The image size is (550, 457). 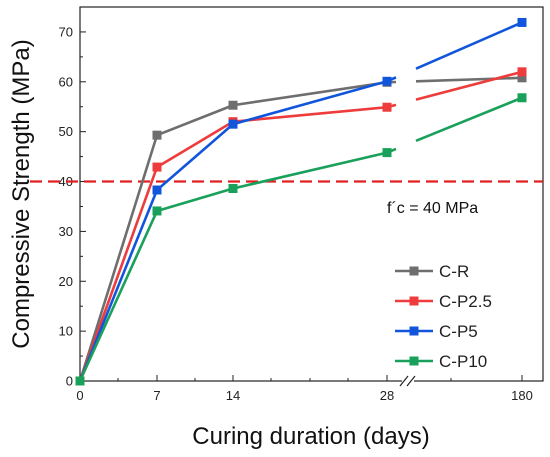 What do you see at coordinates (454, 271) in the screenshot?
I see `legend-label: C-R` at bounding box center [454, 271].